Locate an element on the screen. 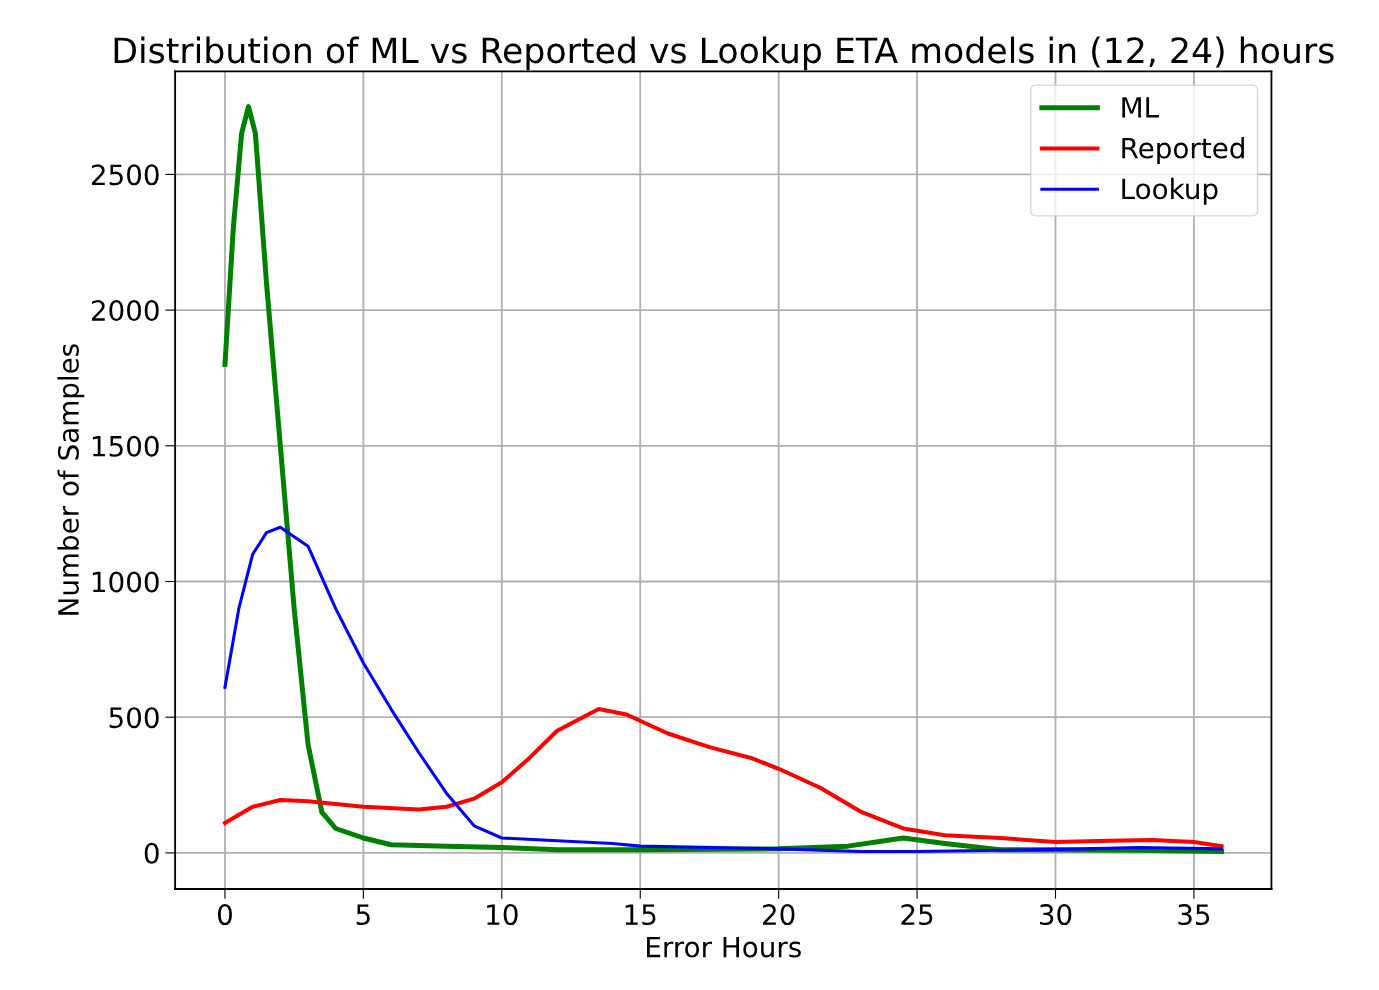 The width and height of the screenshot is (1379, 990). x-tick-label: 25 is located at coordinates (917, 915).